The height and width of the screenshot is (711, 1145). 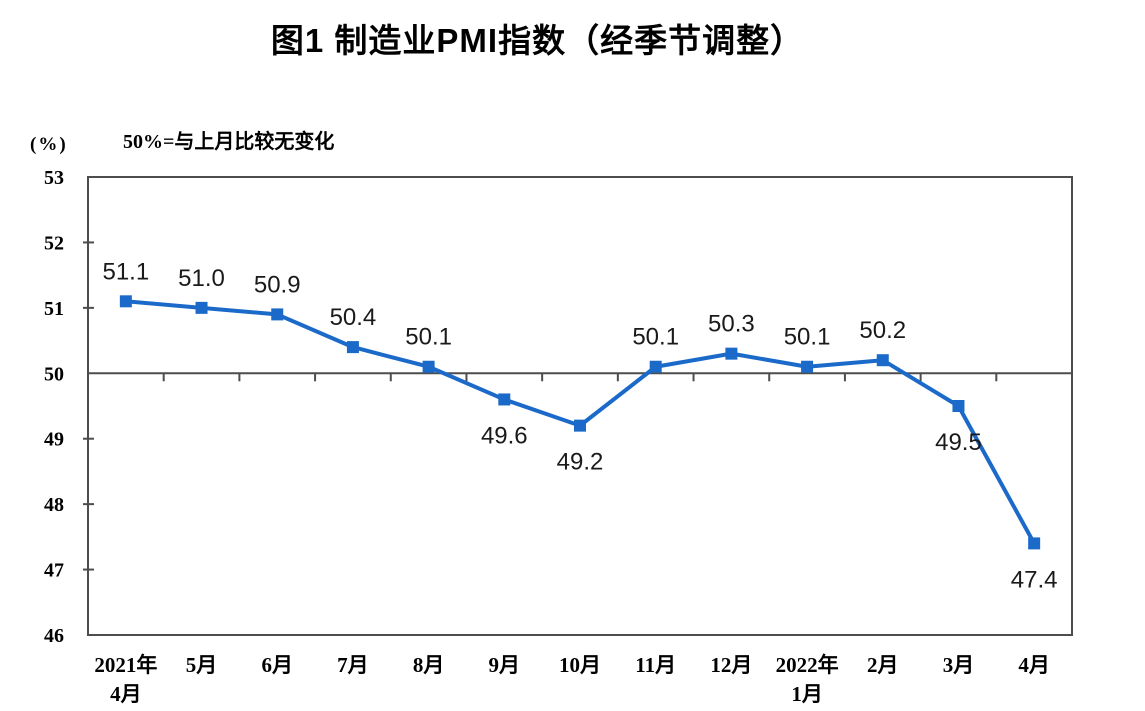 I want to click on x-axis-category-label: 2月, so click(x=883, y=665).